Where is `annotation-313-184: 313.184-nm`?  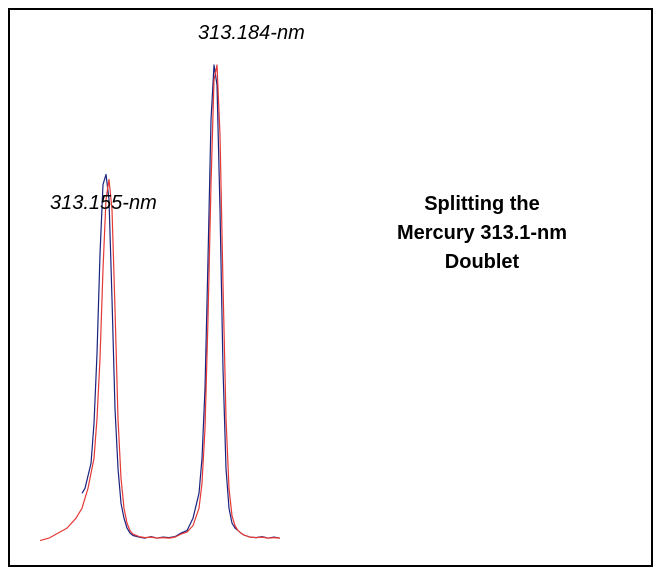
annotation-313-184: 313.184-nm is located at coordinates (251, 33).